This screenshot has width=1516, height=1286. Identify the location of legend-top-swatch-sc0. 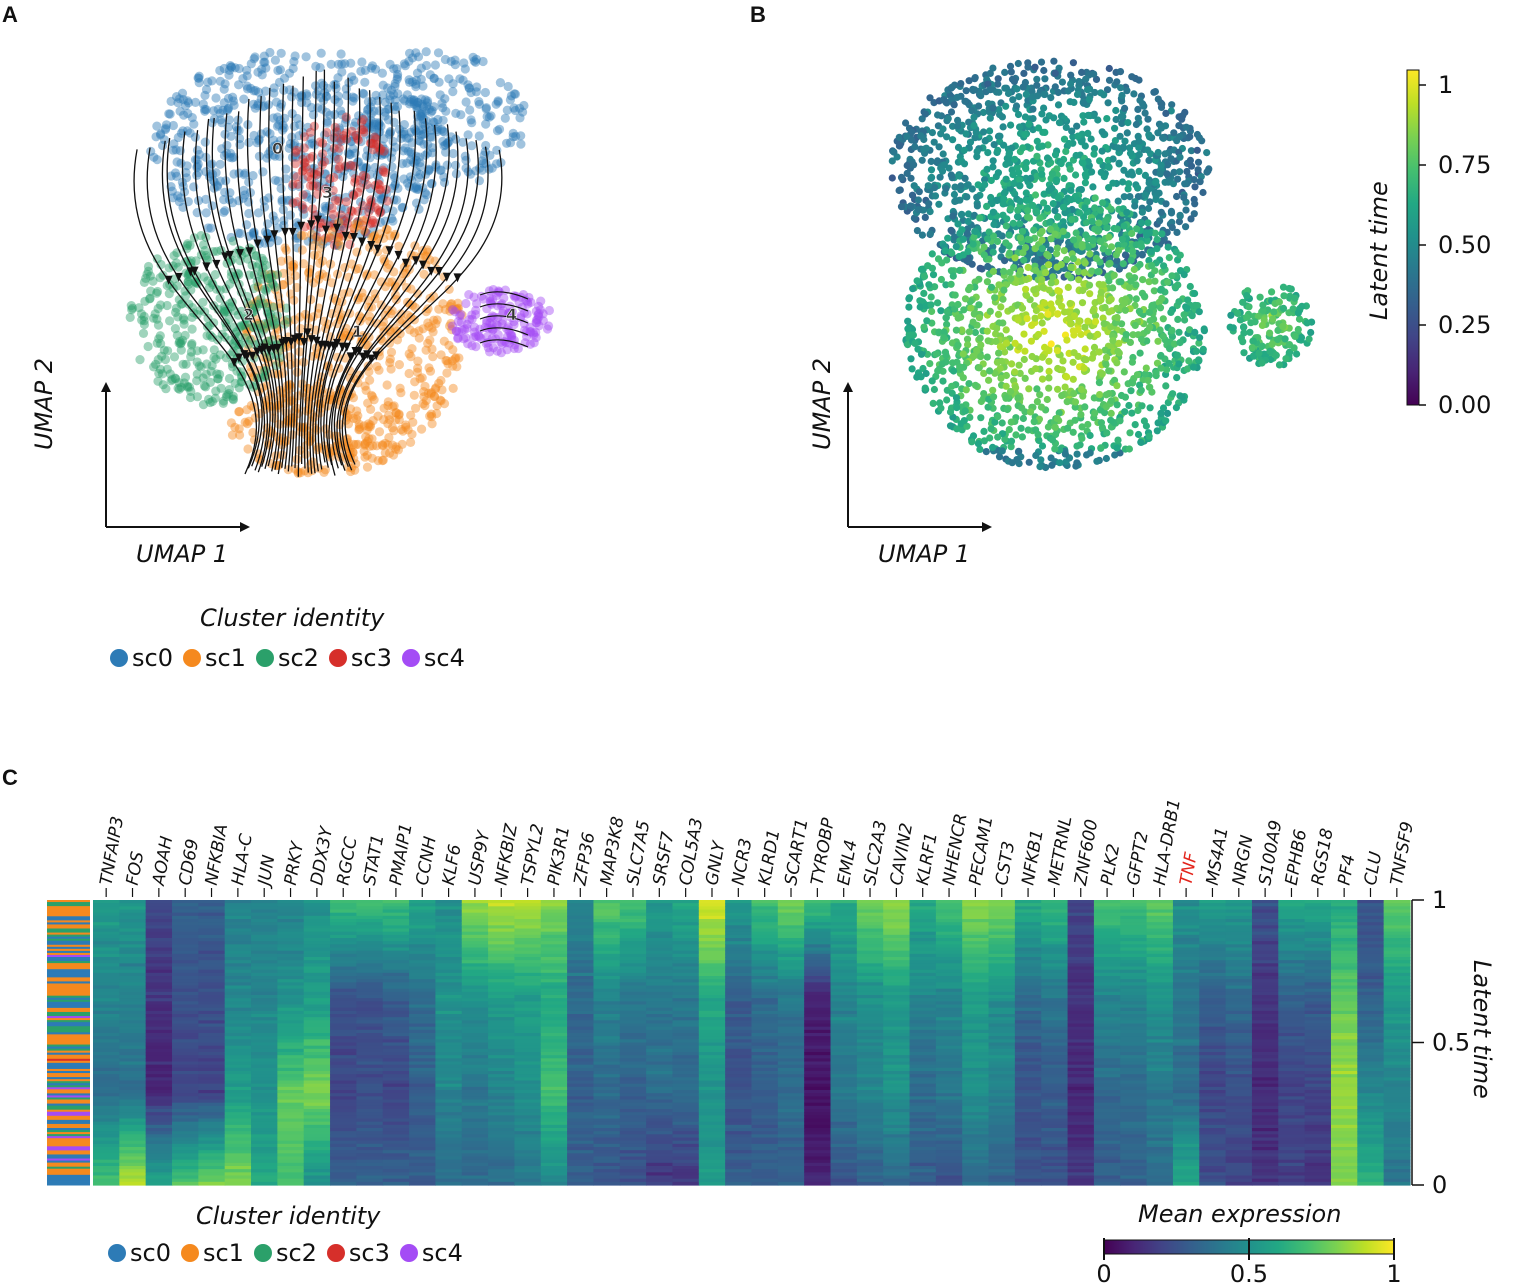
(119, 658).